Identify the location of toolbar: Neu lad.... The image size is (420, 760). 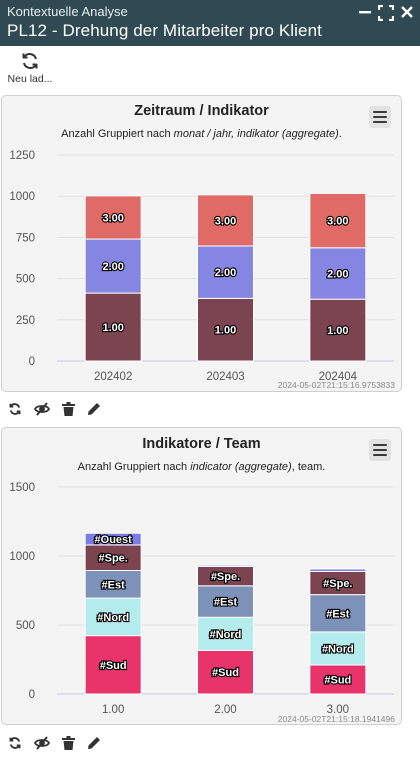
(210, 70).